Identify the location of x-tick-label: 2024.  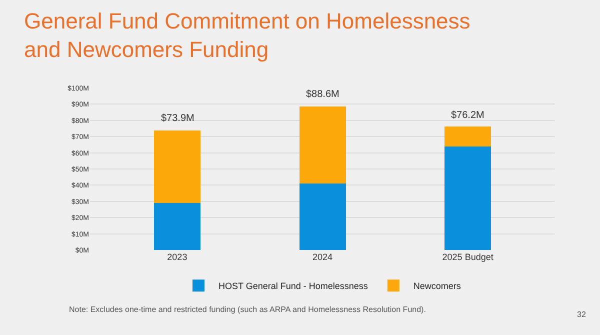
(322, 257).